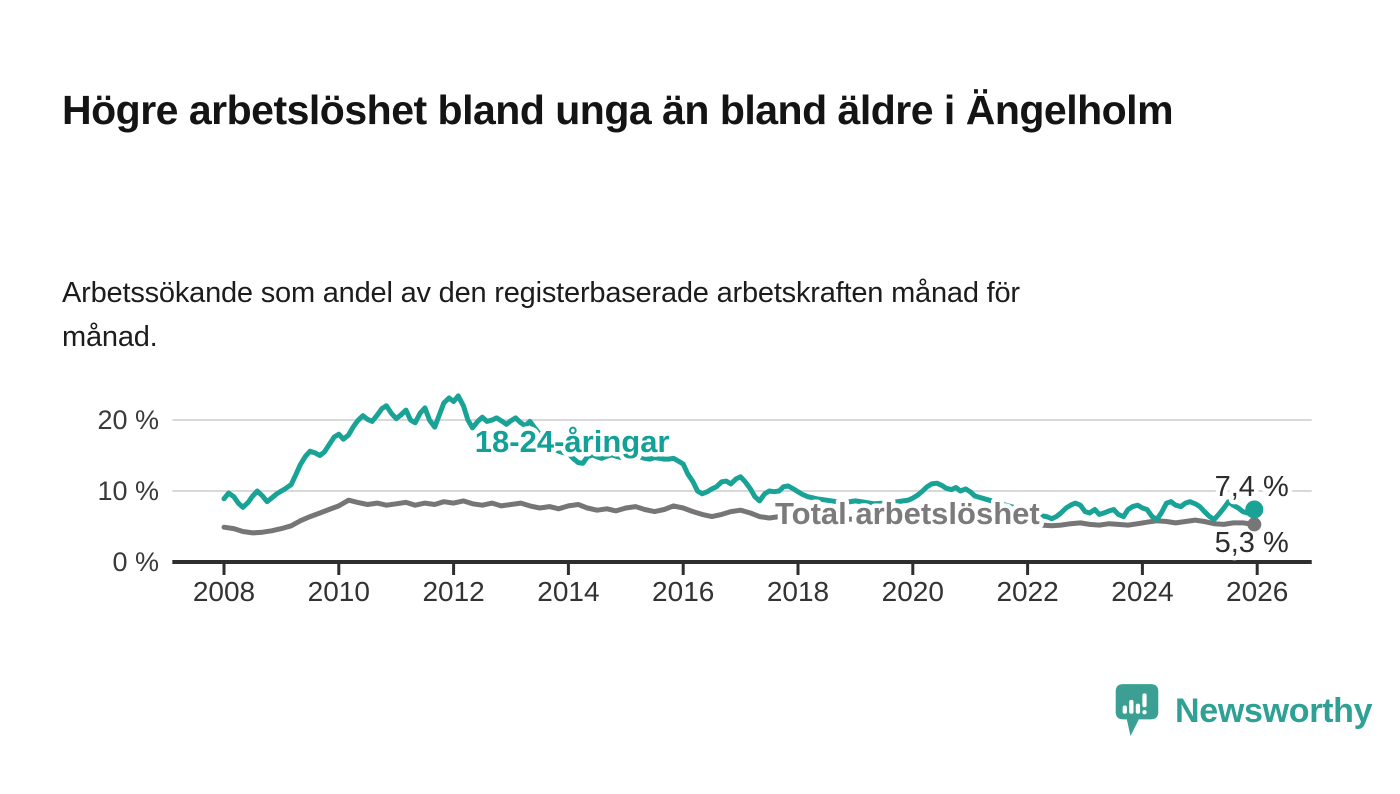  I want to click on x-label-2010: 2010, so click(339, 591).